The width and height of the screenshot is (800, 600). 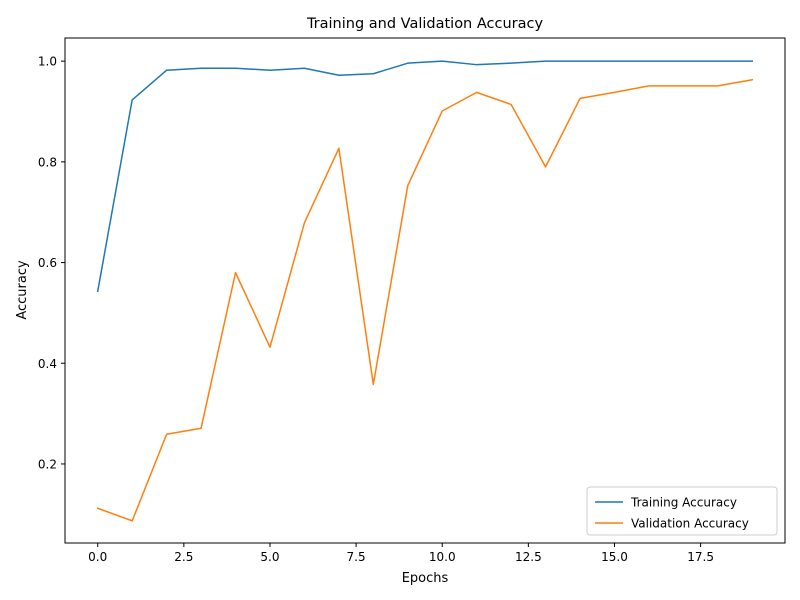 I want to click on legend: Training Accuracy Validation Accuracy, so click(x=682, y=511).